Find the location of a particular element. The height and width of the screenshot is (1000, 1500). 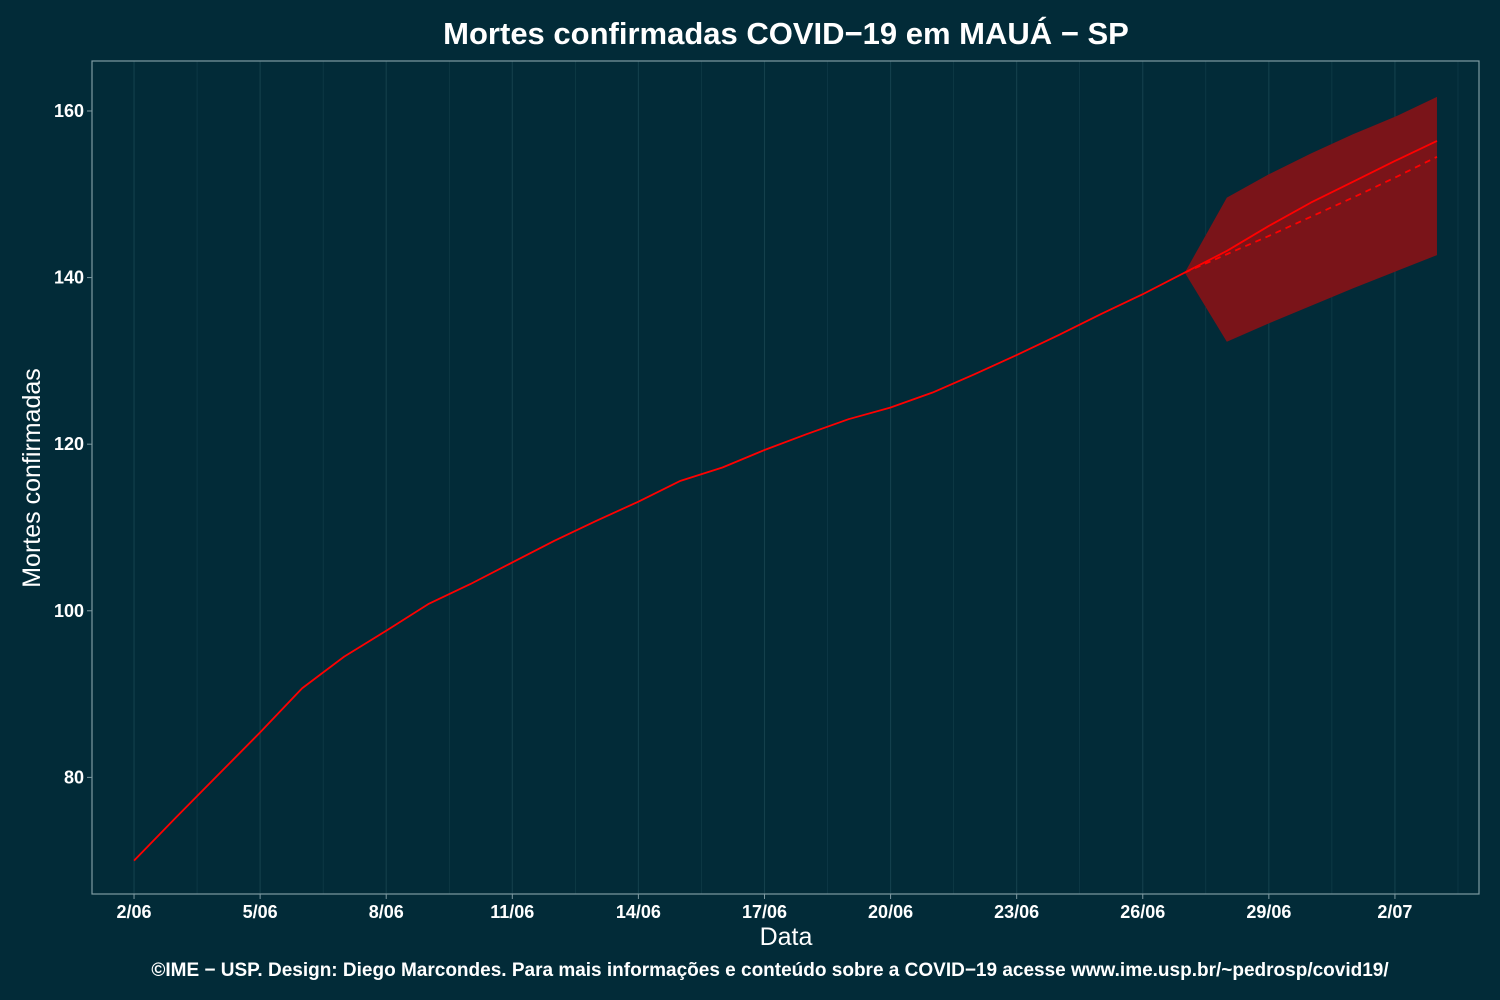

y-tick-label: 140 is located at coordinates (69, 278).